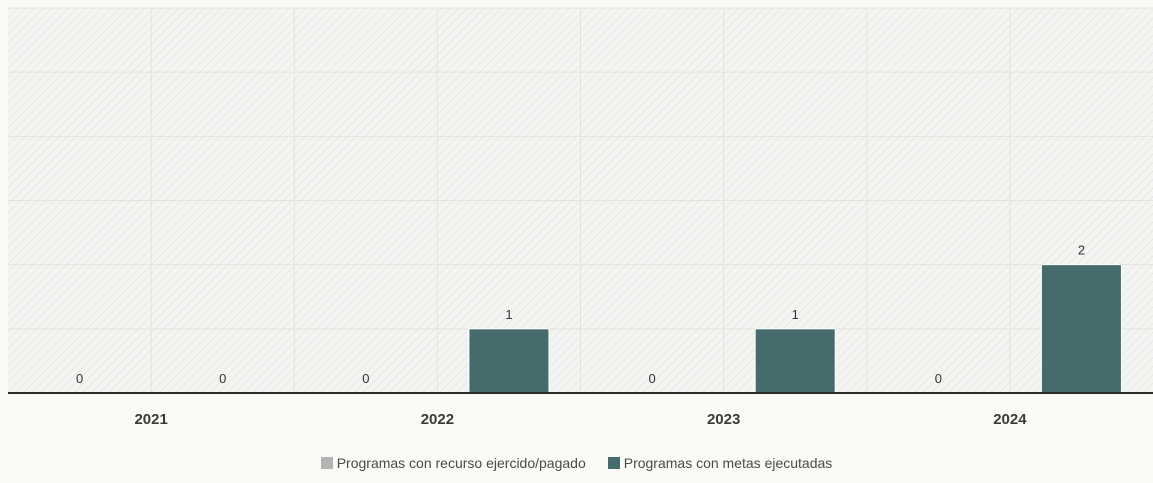 This screenshot has height=483, width=1153. Describe the element at coordinates (651, 378) in the screenshot. I see `data-label-recurso-2023: 0` at that location.